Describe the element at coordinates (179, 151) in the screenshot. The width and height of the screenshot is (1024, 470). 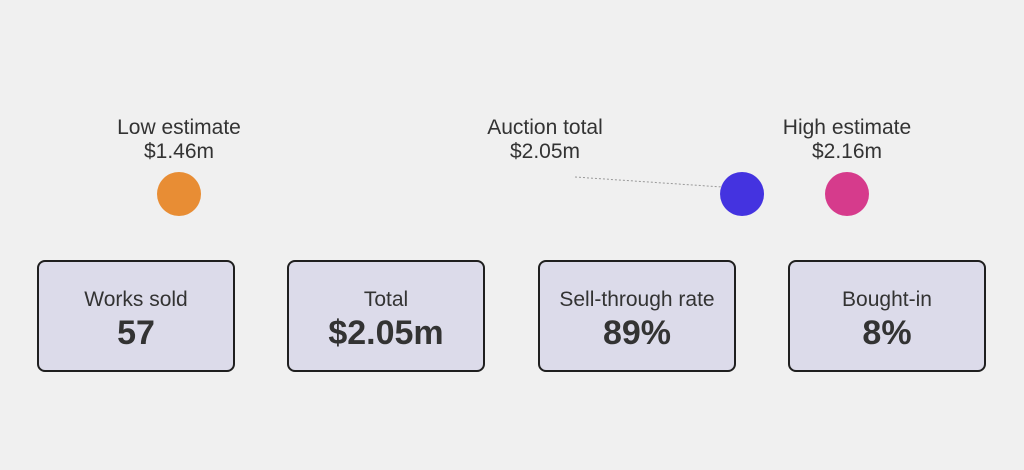
I see `low-estimate-value: $1.46m` at that location.